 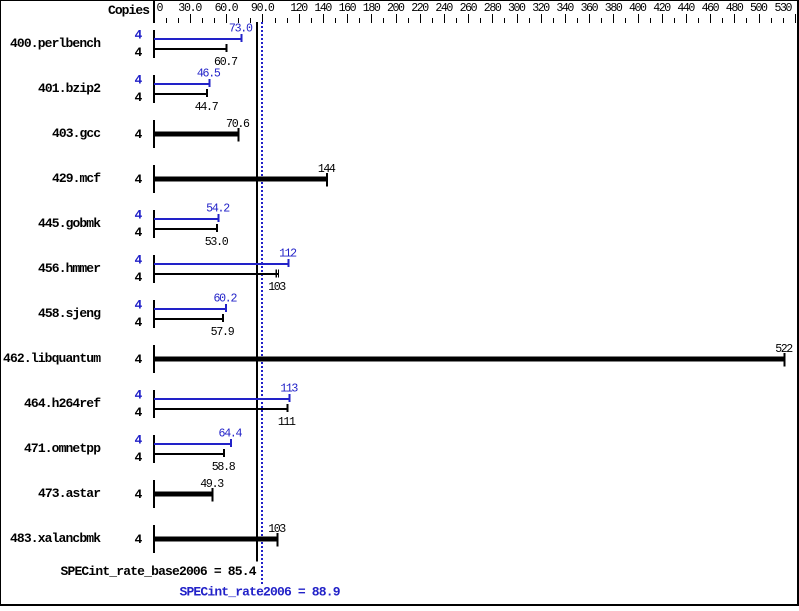 I want to click on svg-text: 44.7, so click(x=207, y=107).